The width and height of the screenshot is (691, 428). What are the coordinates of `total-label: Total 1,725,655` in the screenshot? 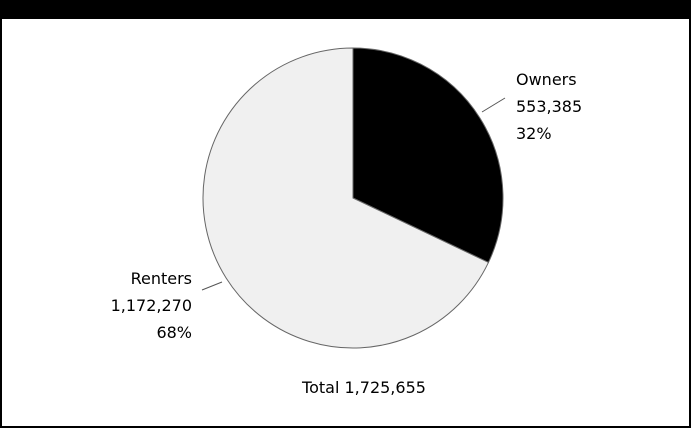 It's located at (363, 387).